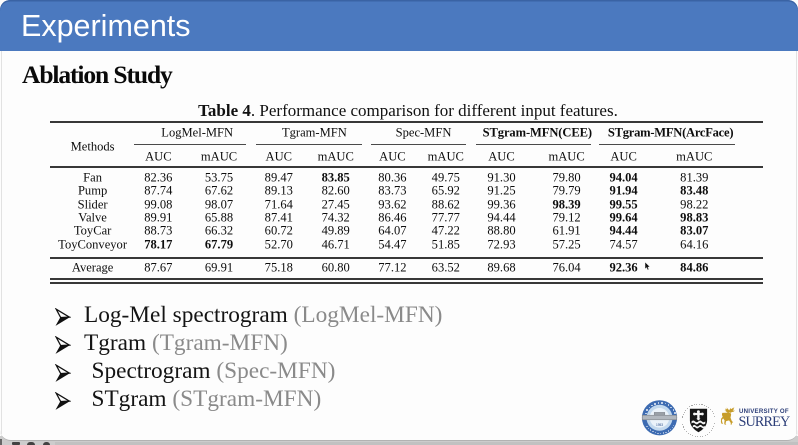 The width and height of the screenshot is (798, 445). What do you see at coordinates (659, 425) in the screenshot?
I see `svg-text: 1953` at bounding box center [659, 425].